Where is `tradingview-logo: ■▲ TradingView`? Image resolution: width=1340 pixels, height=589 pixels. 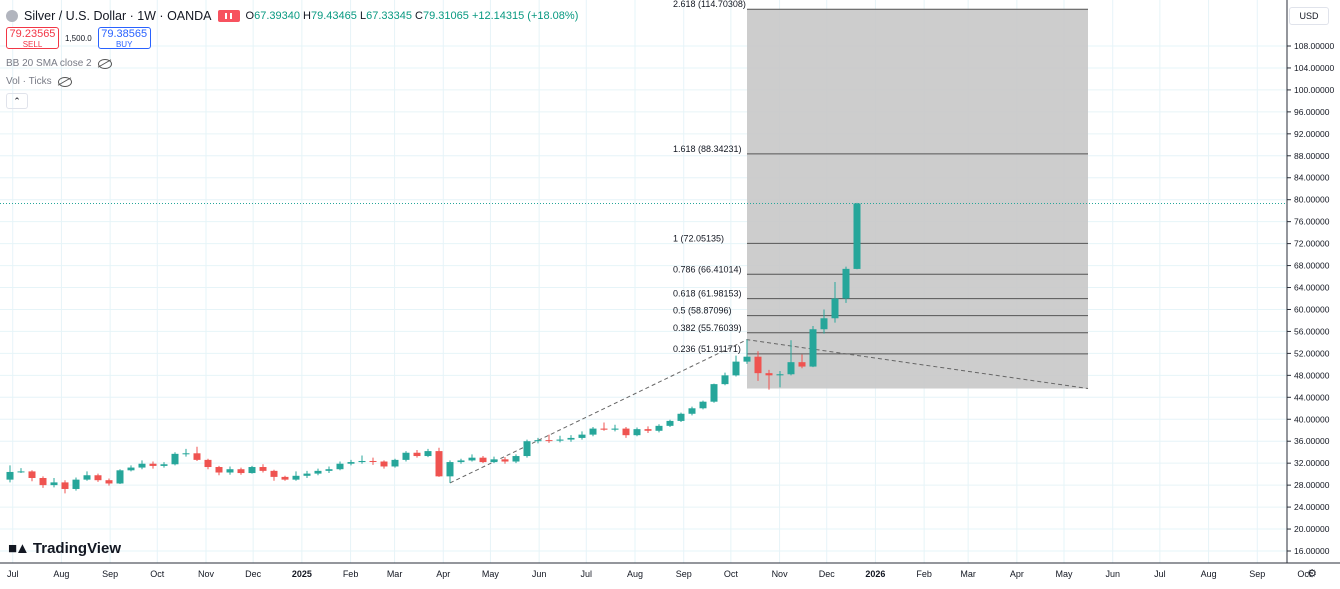 tradingview-logo: ■▲ TradingView is located at coordinates (64, 548).